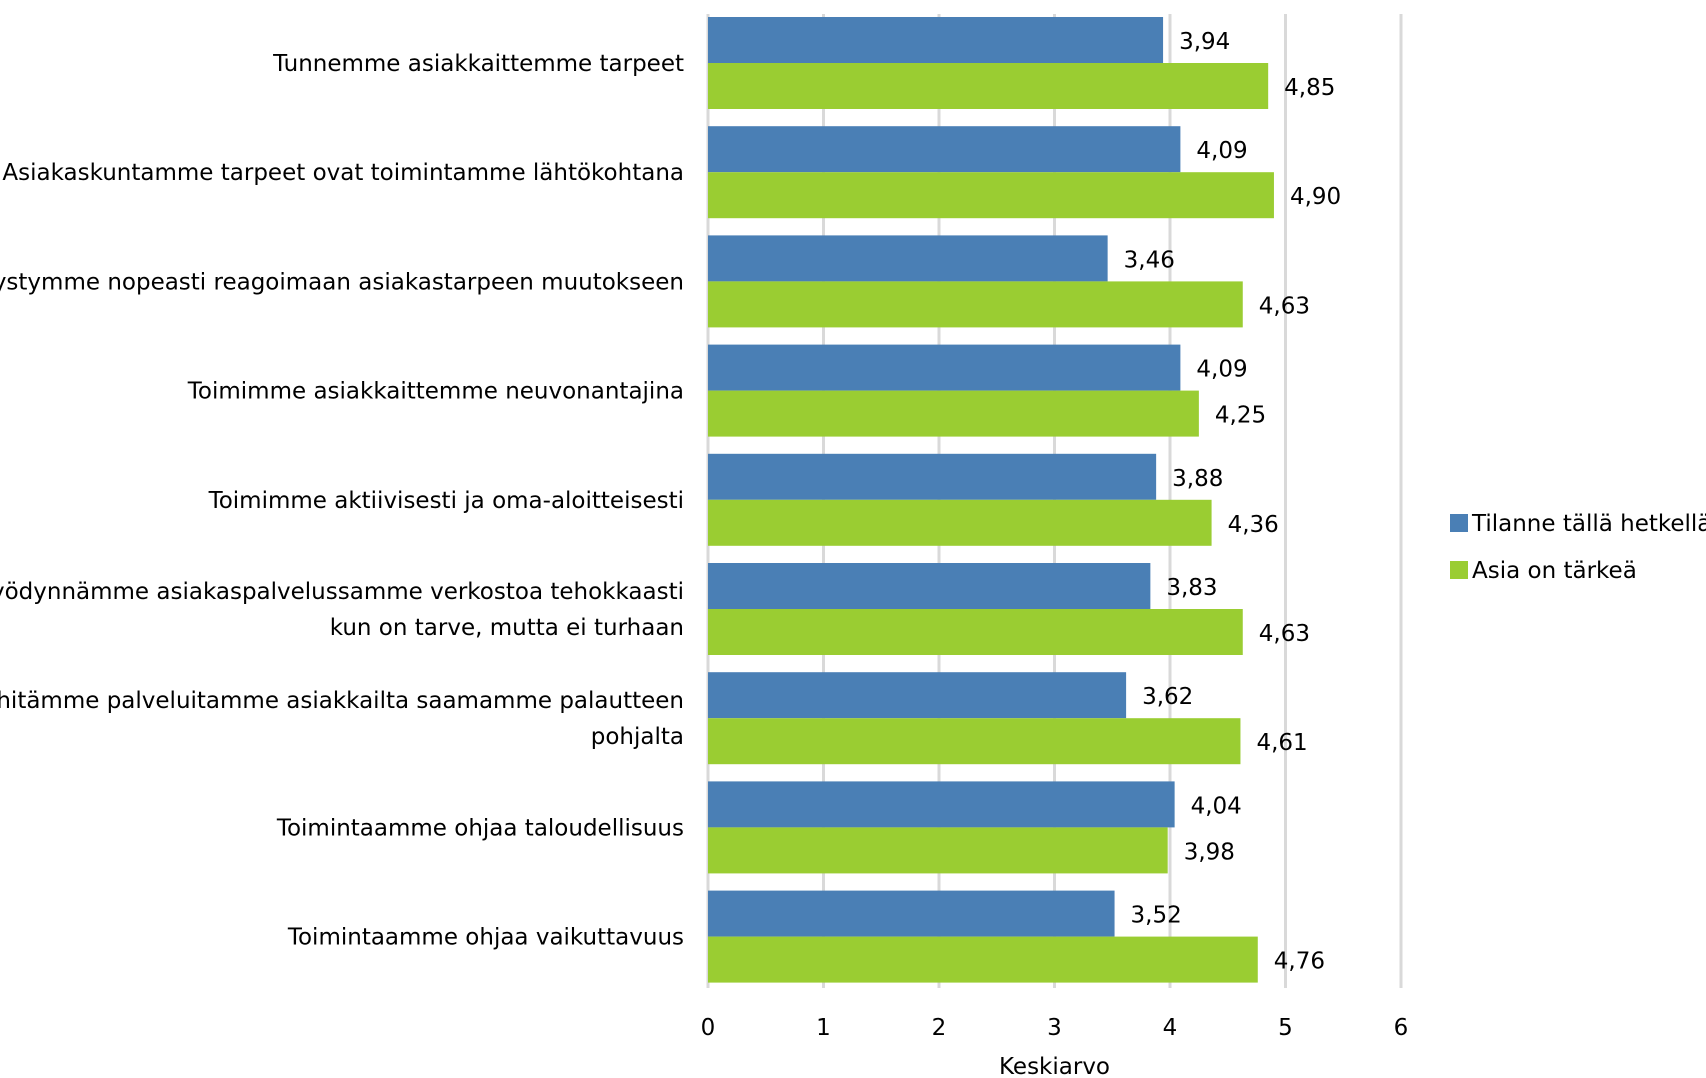 This screenshot has height=1078, width=1706. Describe the element at coordinates (1240, 416) in the screenshot. I see `data-label: 4,25` at that location.